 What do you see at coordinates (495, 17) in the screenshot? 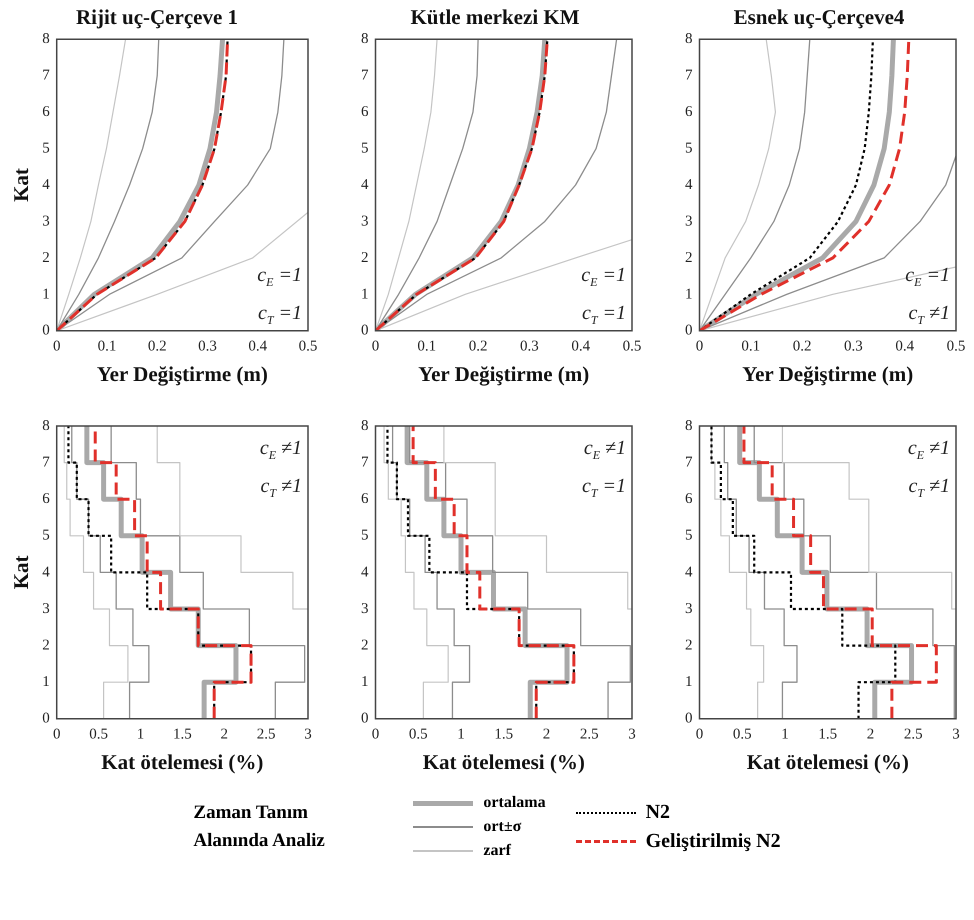
I see `chart-title: Kütle merkezi KM` at bounding box center [495, 17].